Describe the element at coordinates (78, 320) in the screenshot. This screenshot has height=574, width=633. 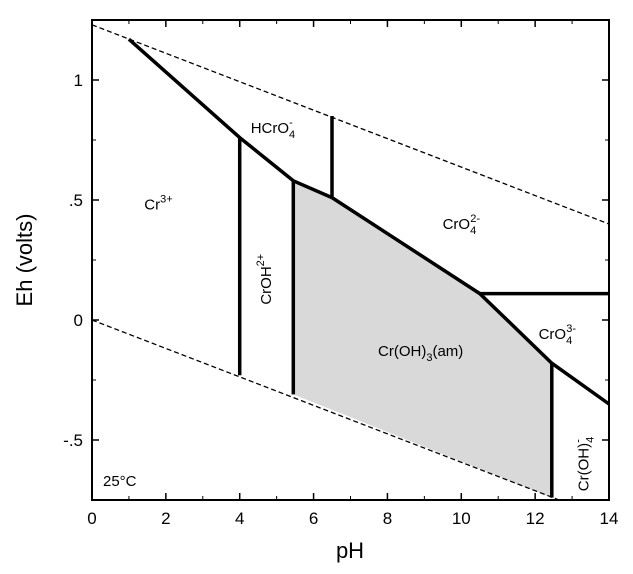
I see `y-tick-label: 0` at that location.